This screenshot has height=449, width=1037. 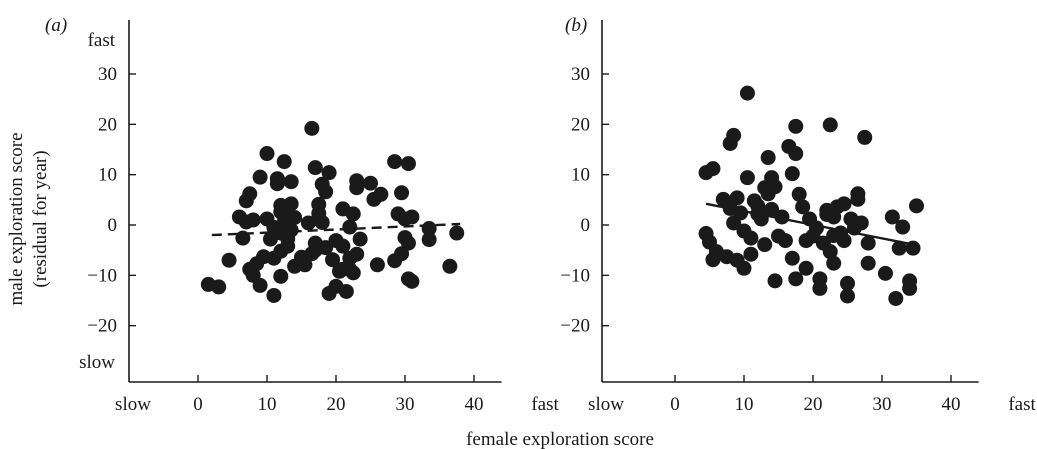 I want to click on panel-b-x-tick-label: 0, so click(x=675, y=404).